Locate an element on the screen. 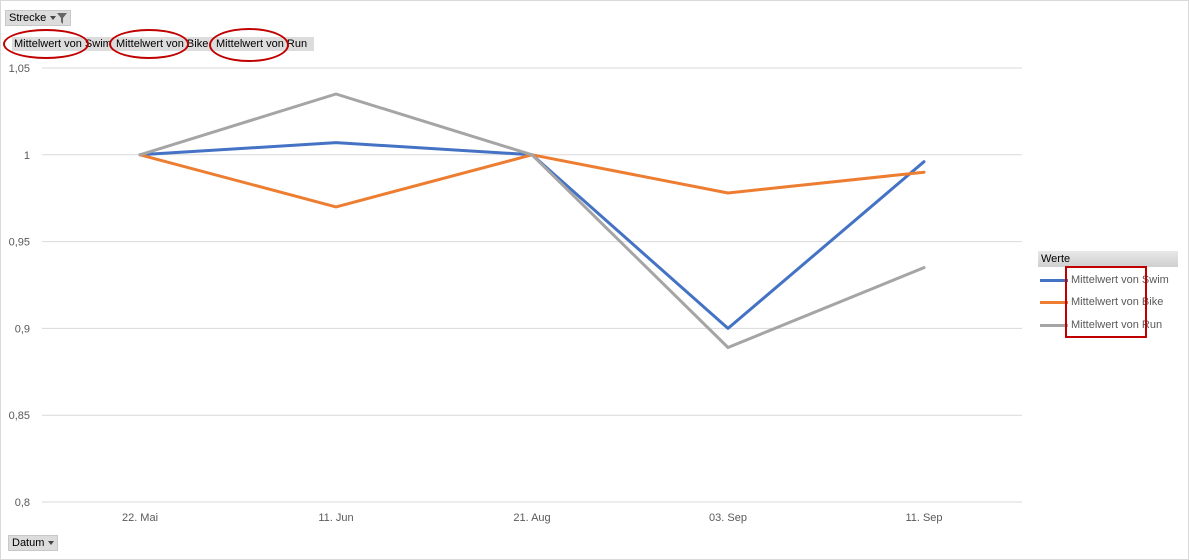 This screenshot has height=560, width=1189. x-tick-label: 21. Aug is located at coordinates (531, 518).